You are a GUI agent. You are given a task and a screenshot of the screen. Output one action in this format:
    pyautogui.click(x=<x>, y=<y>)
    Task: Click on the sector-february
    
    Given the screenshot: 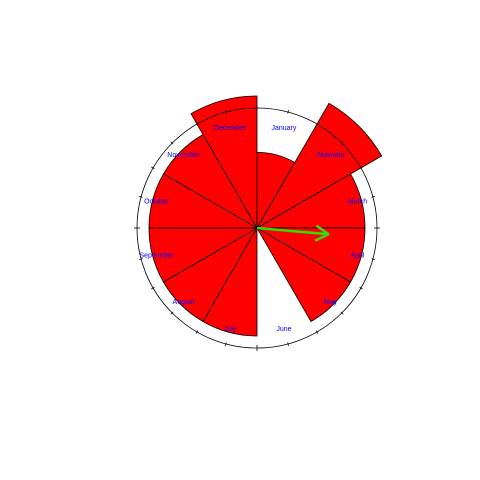 What is the action you would take?
    pyautogui.click(x=319, y=166)
    